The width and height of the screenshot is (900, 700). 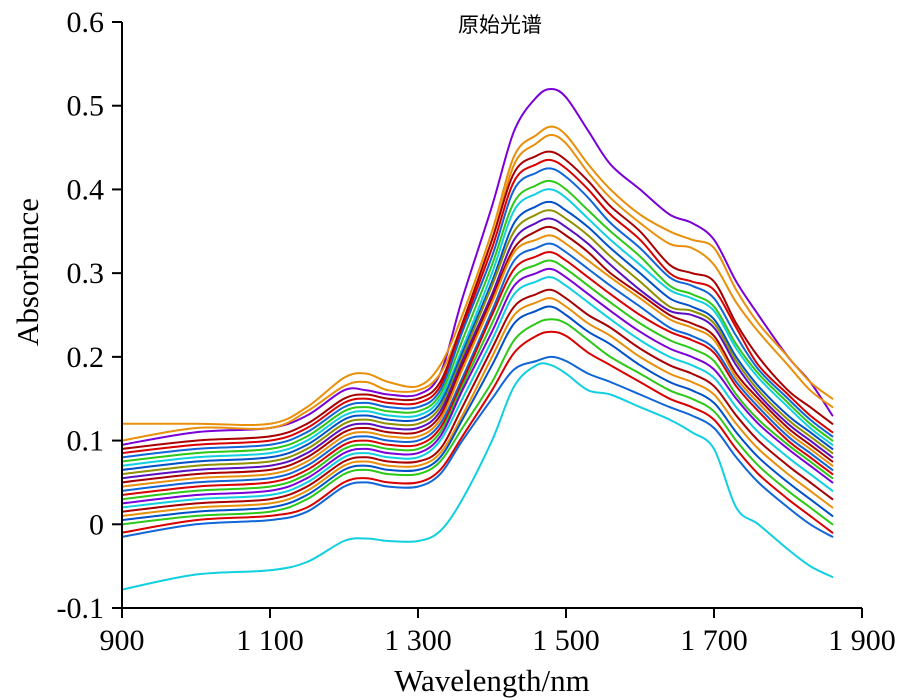 I want to click on x-tick-label: 1 700, so click(x=714, y=640).